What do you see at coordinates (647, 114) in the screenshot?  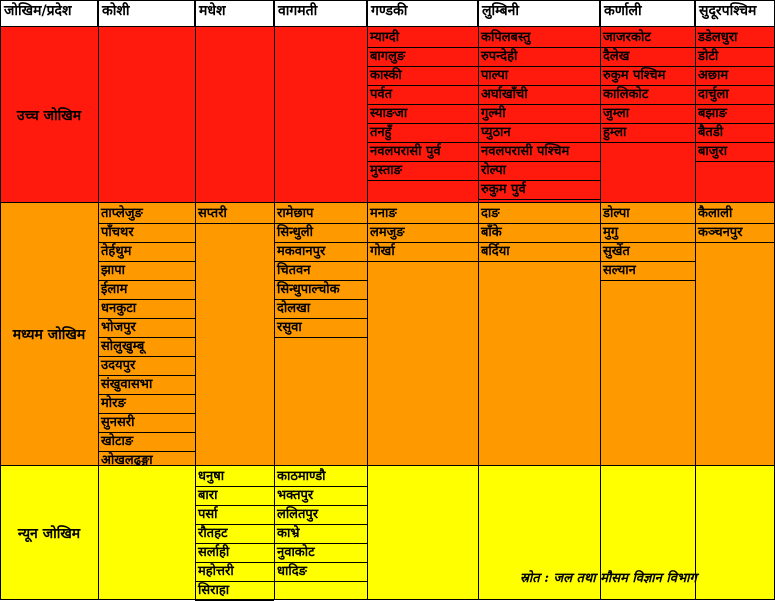 I see `district-cell: जुम्ला` at bounding box center [647, 114].